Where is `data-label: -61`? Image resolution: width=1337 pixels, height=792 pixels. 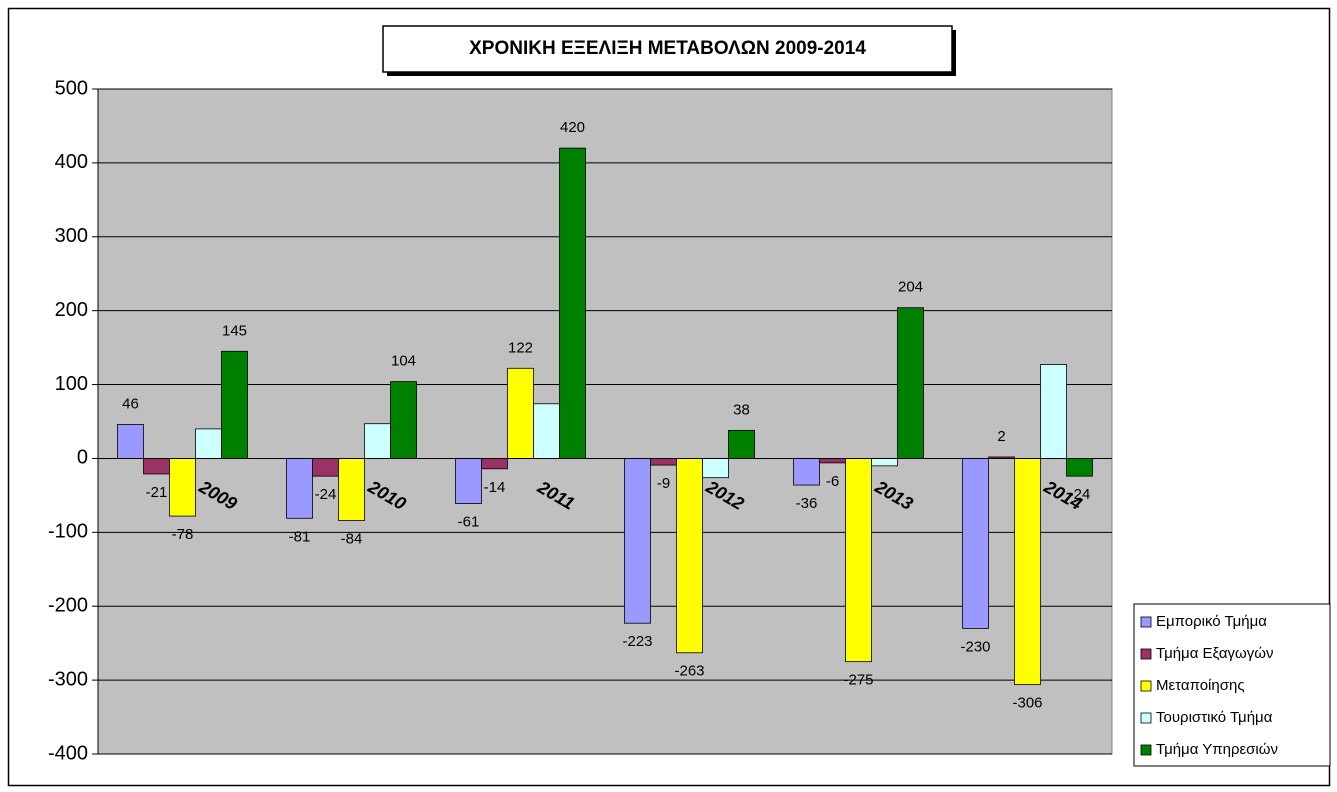
data-label: -61 is located at coordinates (469, 521).